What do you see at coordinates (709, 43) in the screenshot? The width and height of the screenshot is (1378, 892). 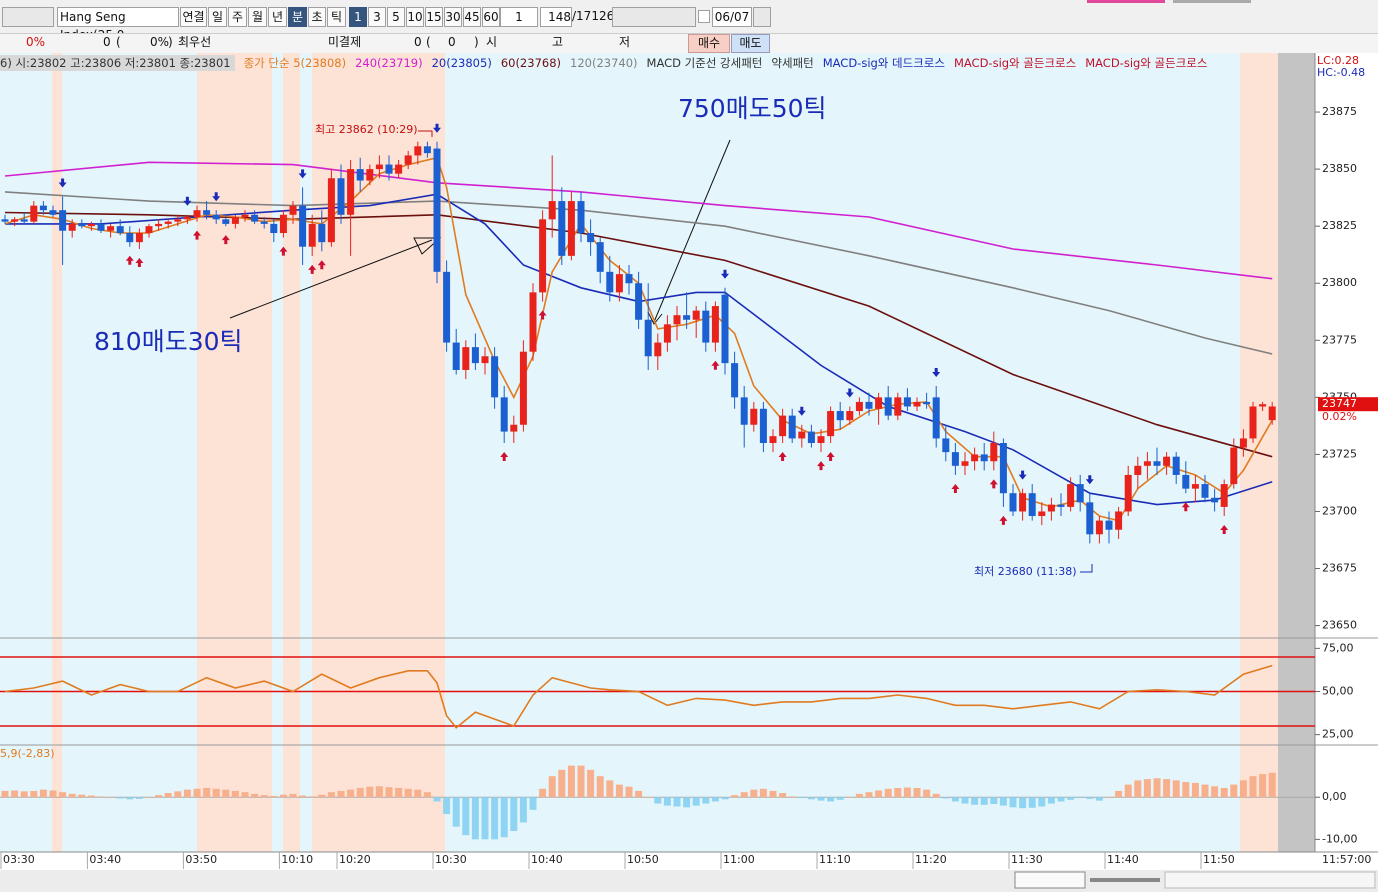 I see `buy-button: 매수` at bounding box center [709, 43].